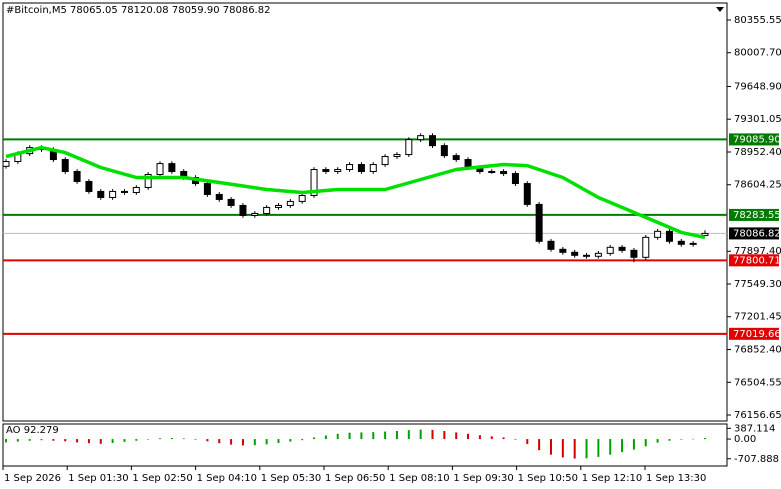 The width and height of the screenshot is (781, 489). What do you see at coordinates (365, 445) in the screenshot?
I see `ao-frame` at bounding box center [365, 445].